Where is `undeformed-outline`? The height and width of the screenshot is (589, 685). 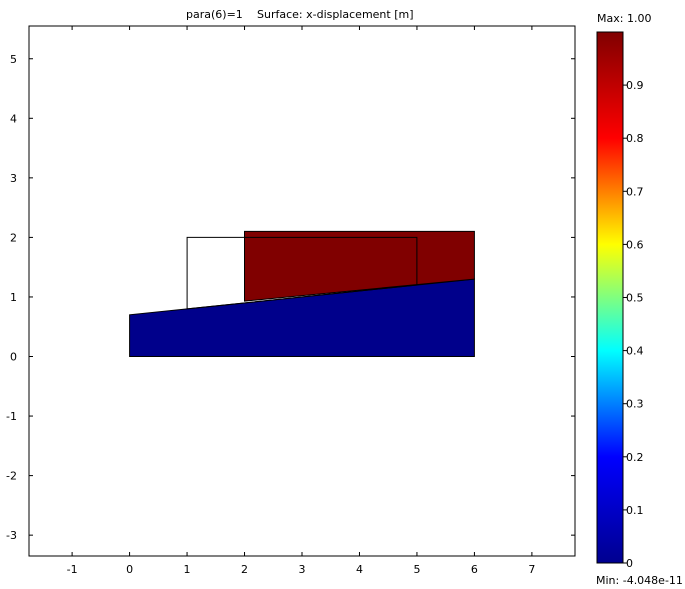 undeformed-outline is located at coordinates (302, 273).